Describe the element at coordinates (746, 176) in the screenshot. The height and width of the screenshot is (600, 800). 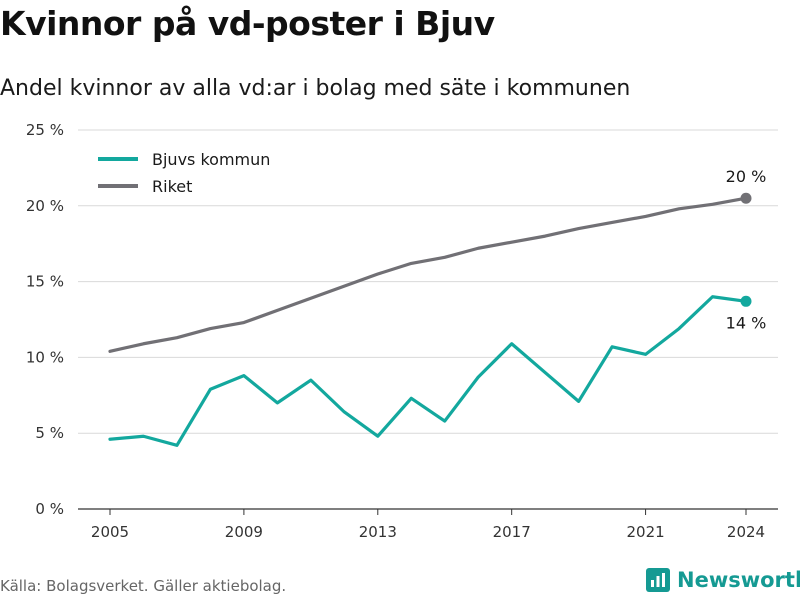
I see `end-label-riket: 20 %` at that location.